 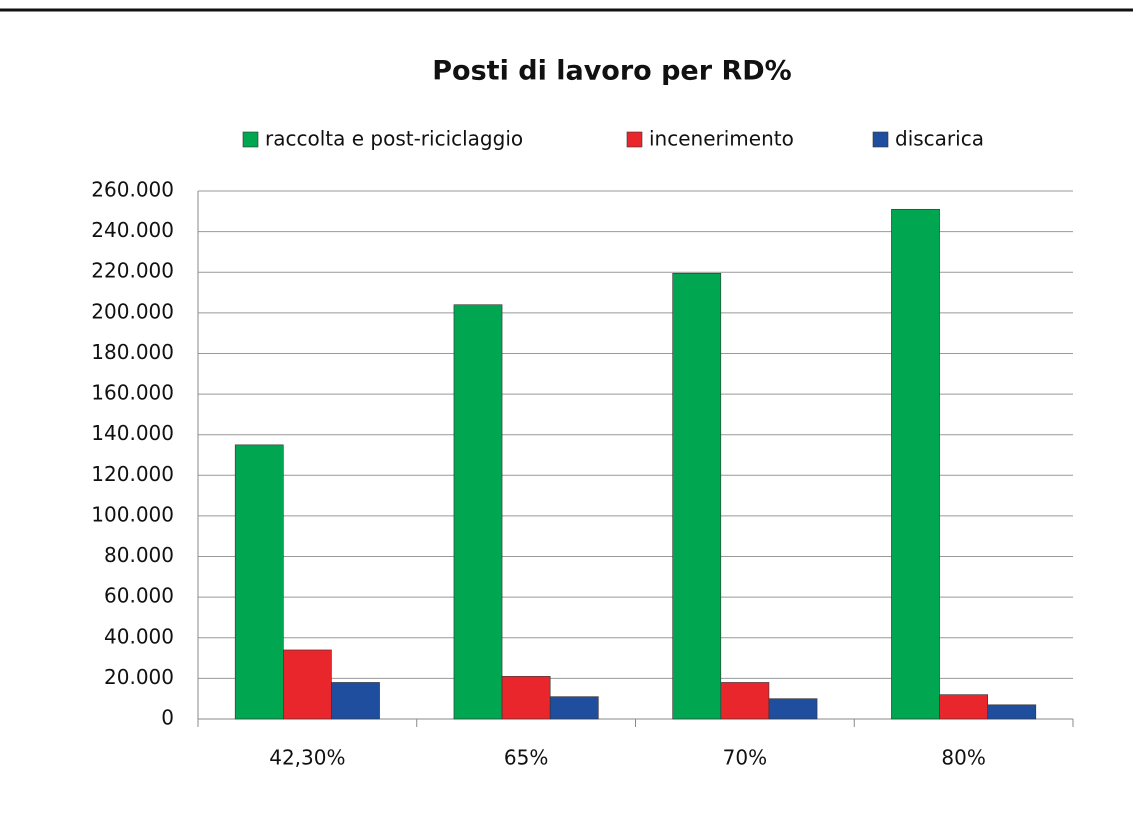 I want to click on y-tick-label: 0, so click(x=167, y=718).